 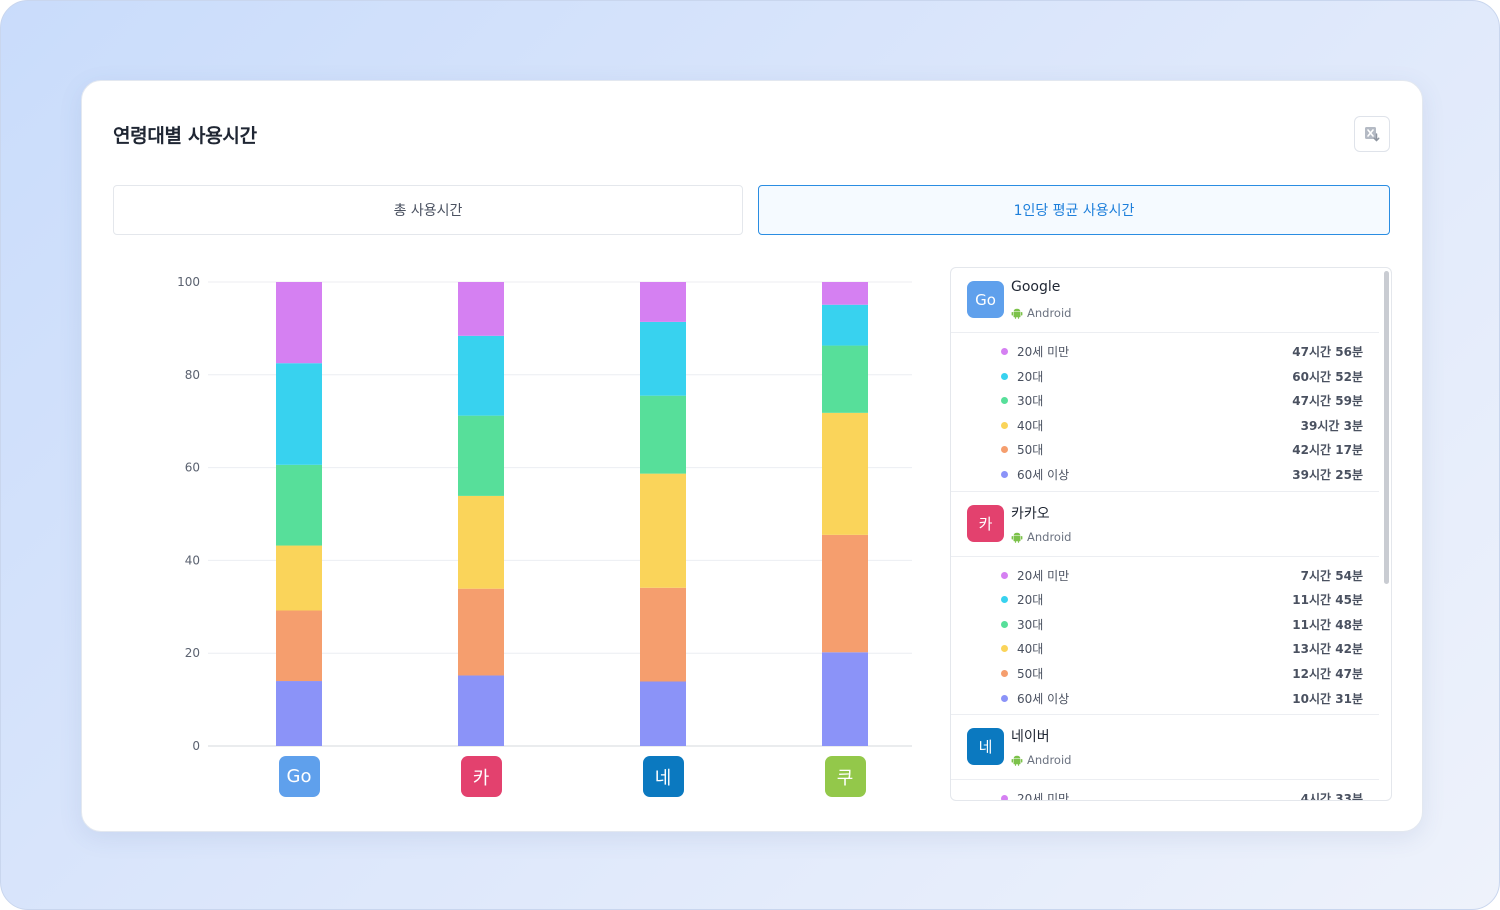 What do you see at coordinates (1074, 210) in the screenshot?
I see `tab-average-usage: 1인당 평균 사용시간` at bounding box center [1074, 210].